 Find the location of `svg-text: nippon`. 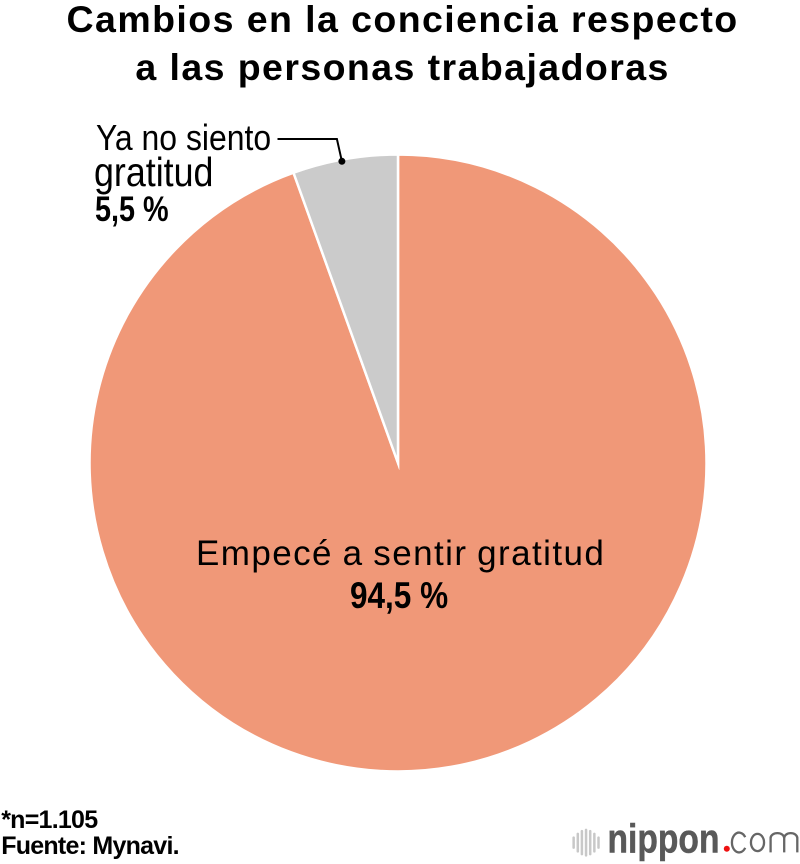

svg-text: nippon is located at coordinates (664, 839).